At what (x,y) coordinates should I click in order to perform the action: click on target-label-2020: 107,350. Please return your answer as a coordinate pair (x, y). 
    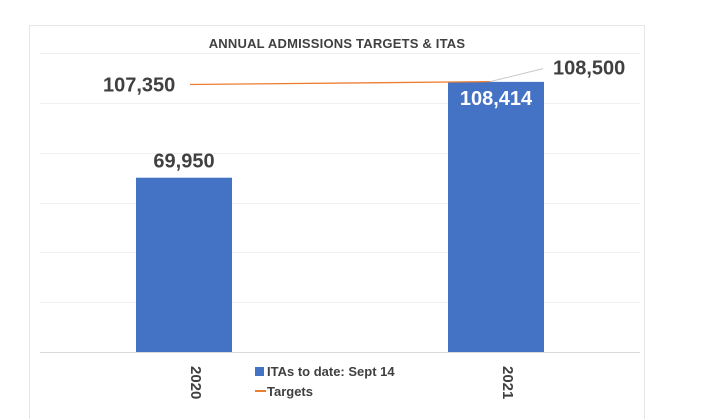
    Looking at the image, I should click on (139, 86).